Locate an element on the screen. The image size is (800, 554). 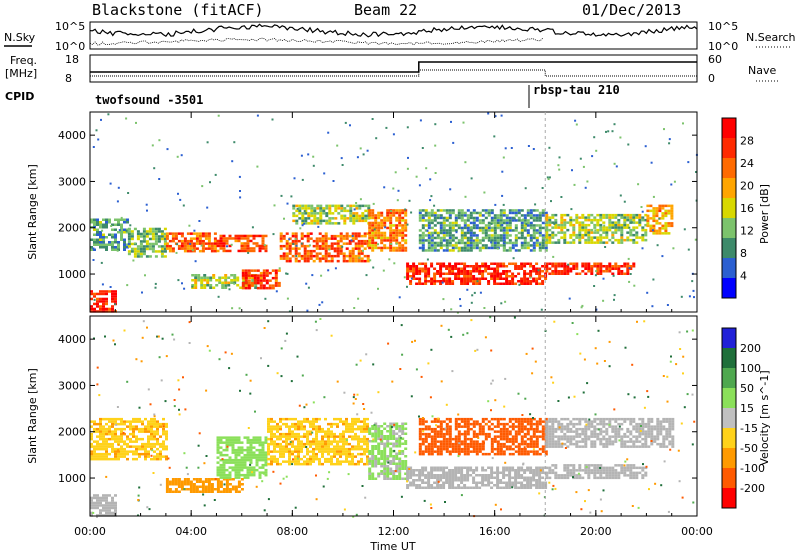
power-colorbar-tick: 8 is located at coordinates (743, 253).